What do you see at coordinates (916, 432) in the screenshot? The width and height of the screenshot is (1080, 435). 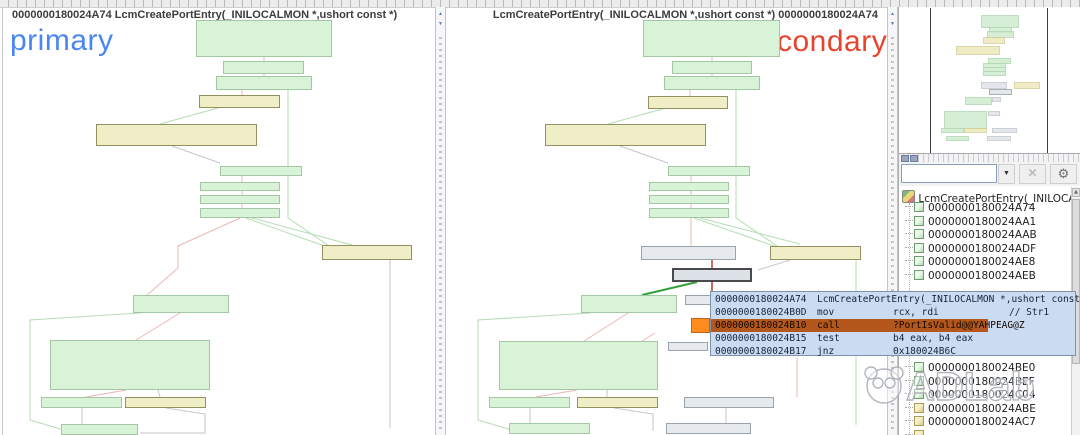 I see `tree-item-basic-block` at bounding box center [916, 432].